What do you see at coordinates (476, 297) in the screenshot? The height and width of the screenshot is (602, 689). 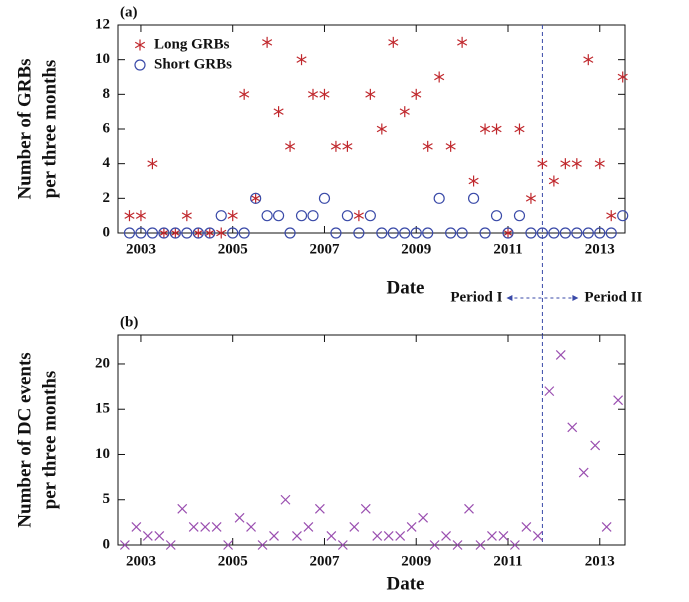 I see `annotation: Period I` at bounding box center [476, 297].